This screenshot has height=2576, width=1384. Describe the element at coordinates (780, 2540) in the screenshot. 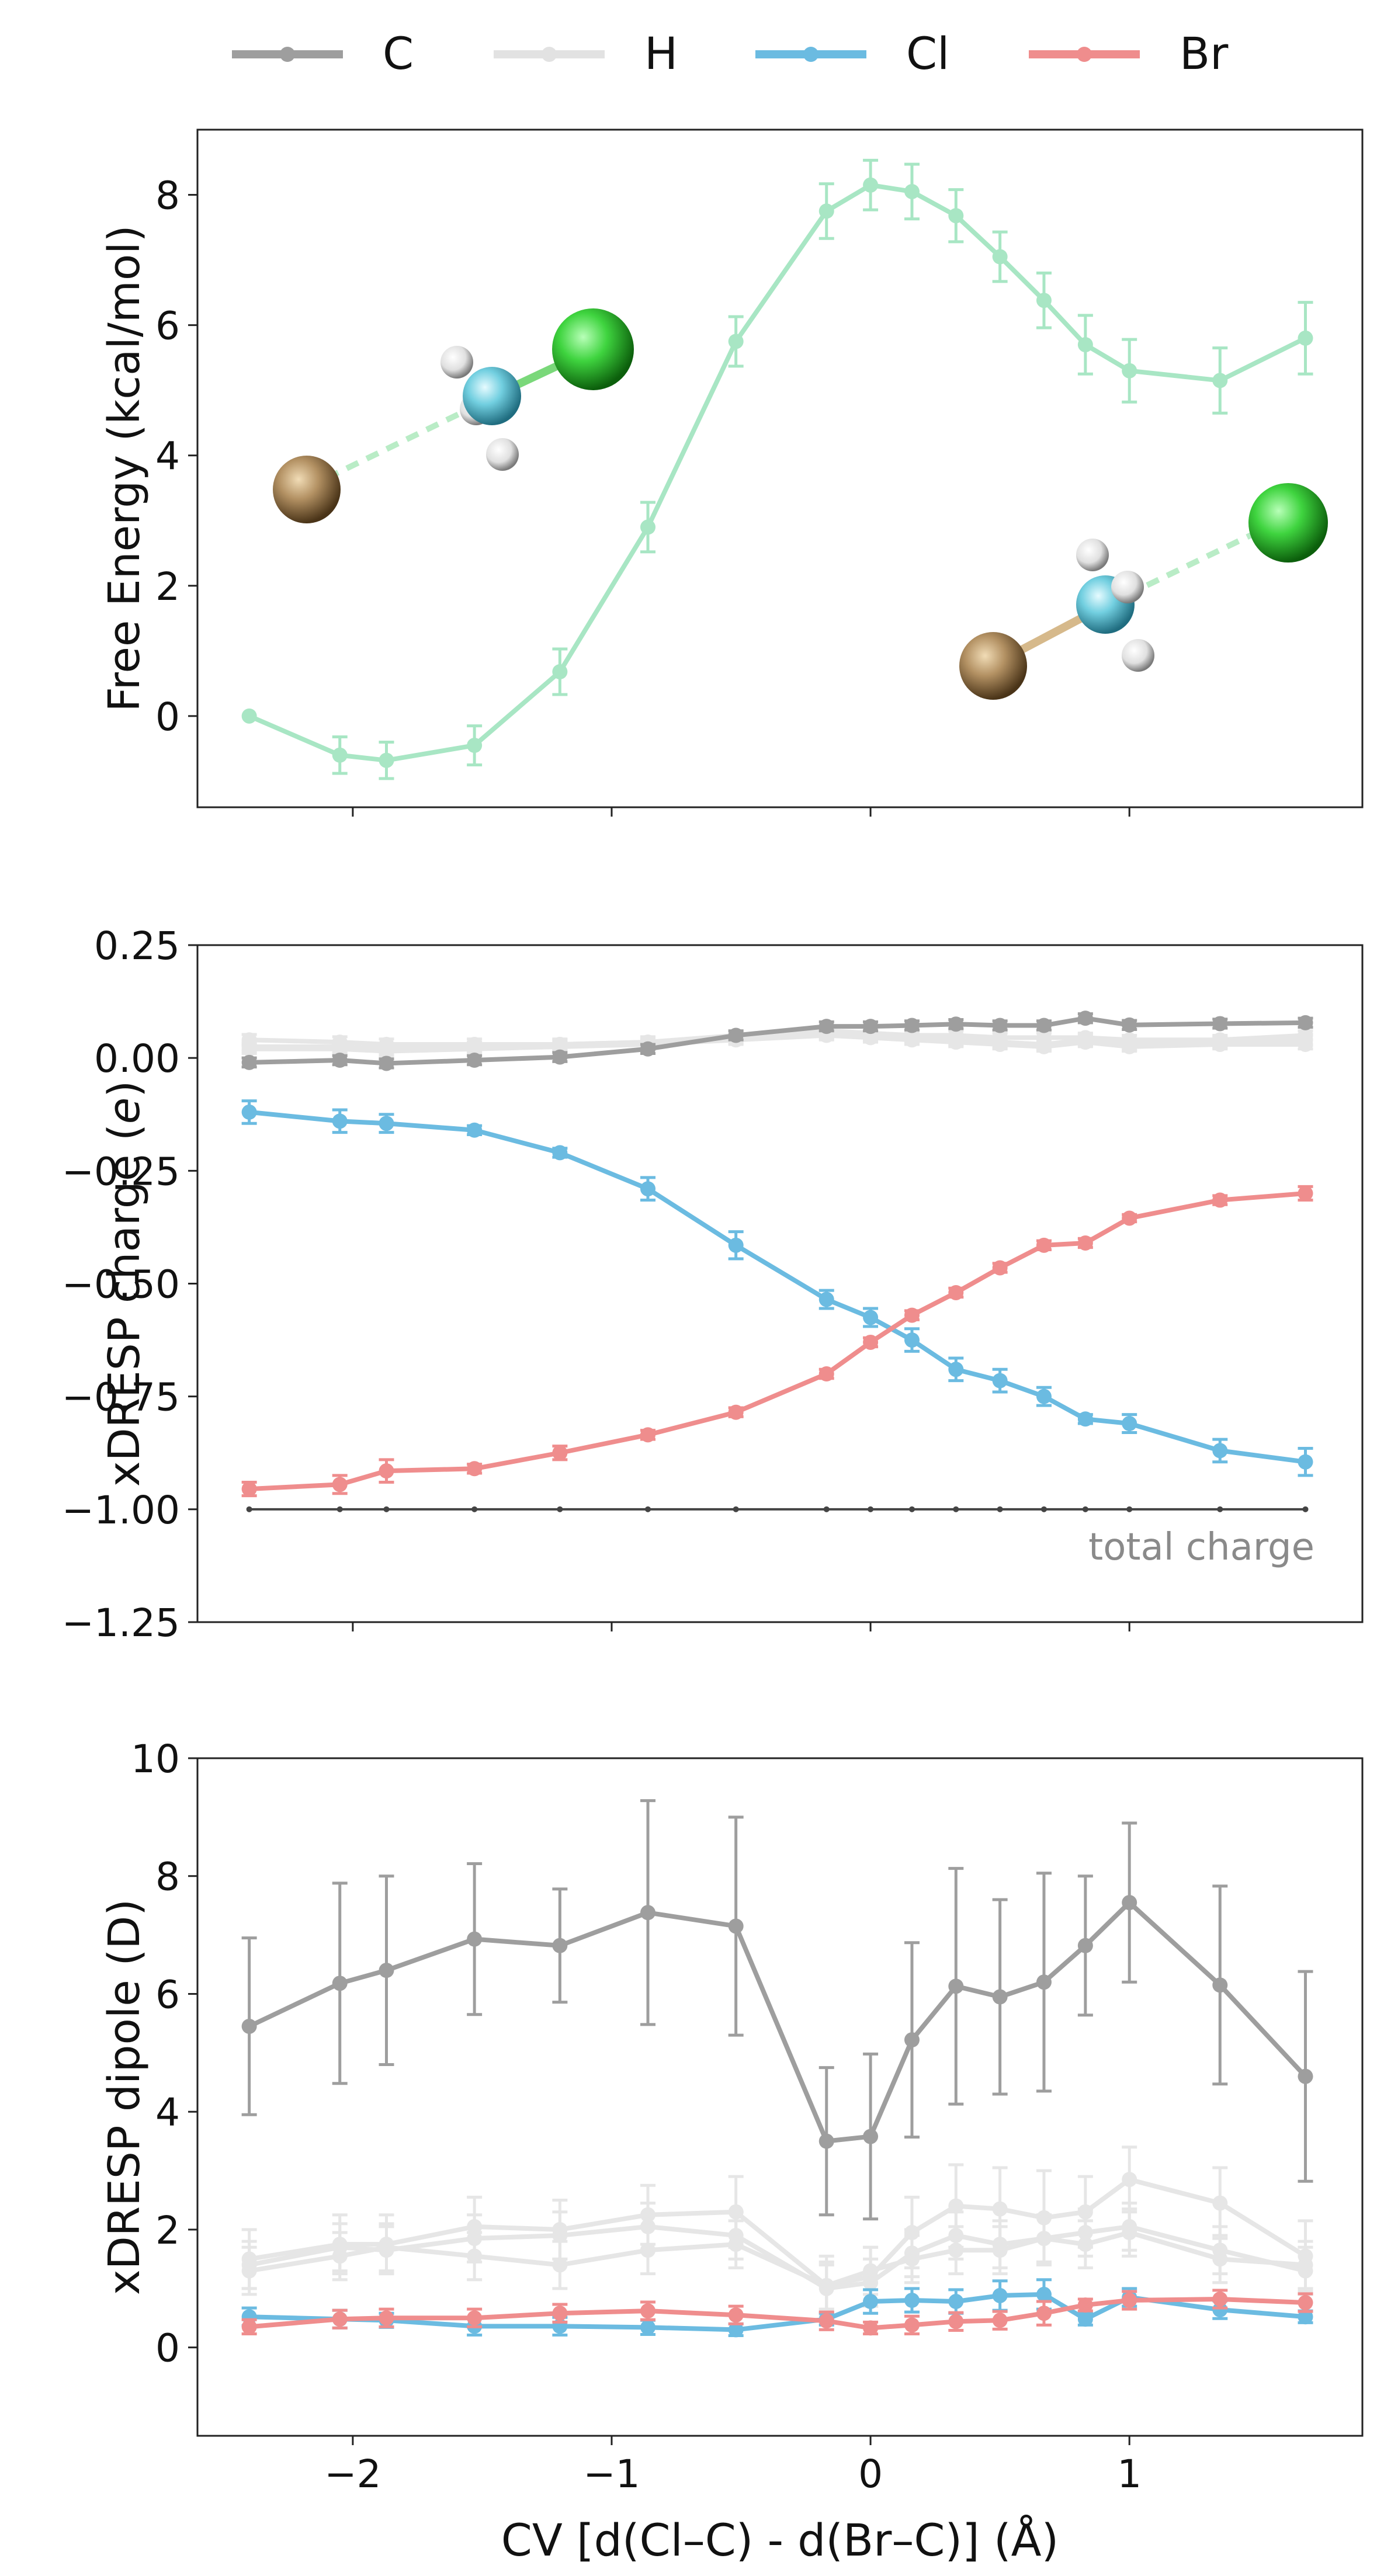

I see `x-axis-label: CV [d(Cl–C) - d(Br–C)] (Å)` at that location.